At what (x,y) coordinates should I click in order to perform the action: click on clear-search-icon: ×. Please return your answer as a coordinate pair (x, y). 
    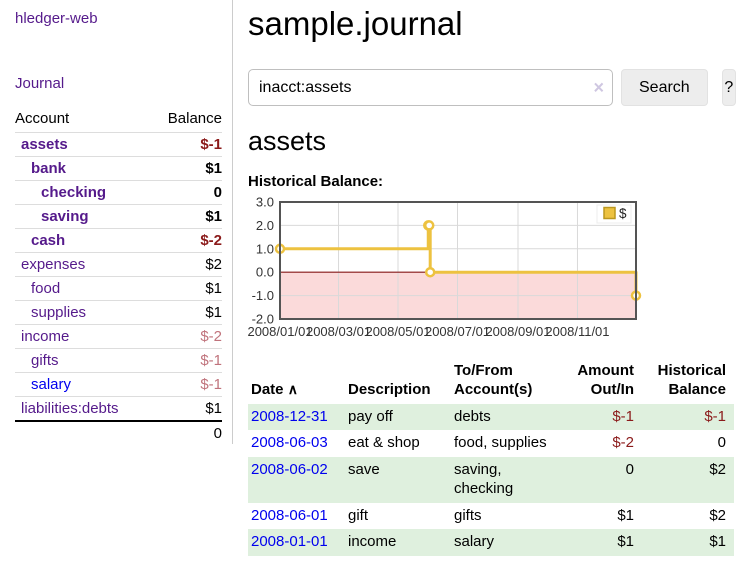
    Looking at the image, I should click on (598, 87).